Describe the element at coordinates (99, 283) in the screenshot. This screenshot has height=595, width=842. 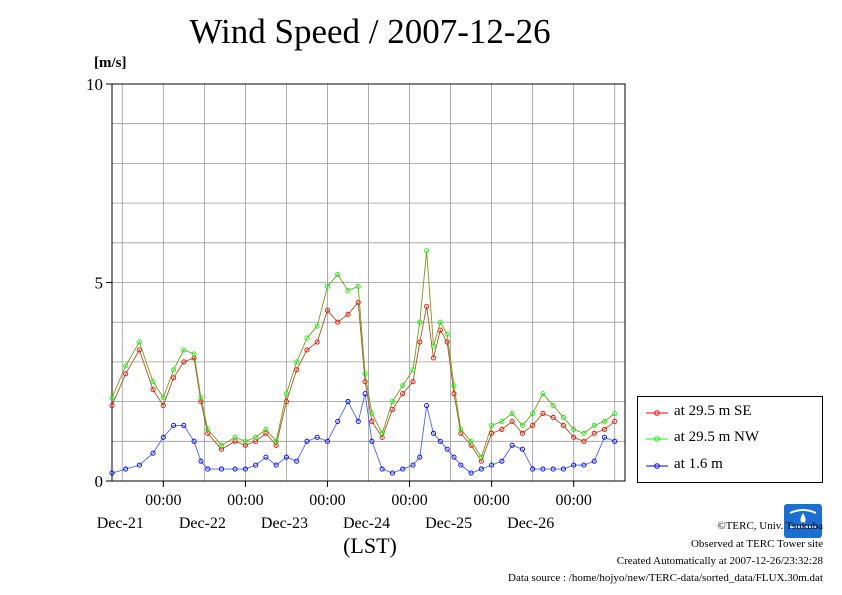
I see `y-tick-label: 5` at that location.